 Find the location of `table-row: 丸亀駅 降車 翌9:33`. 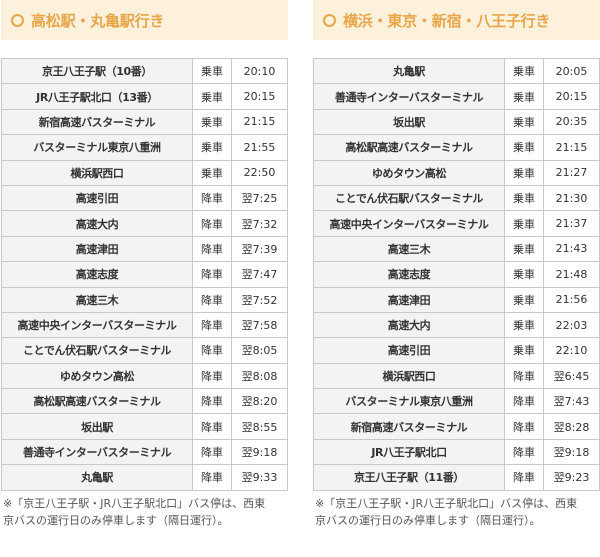

table-row: 丸亀駅 降車 翌9:33 is located at coordinates (144, 477).